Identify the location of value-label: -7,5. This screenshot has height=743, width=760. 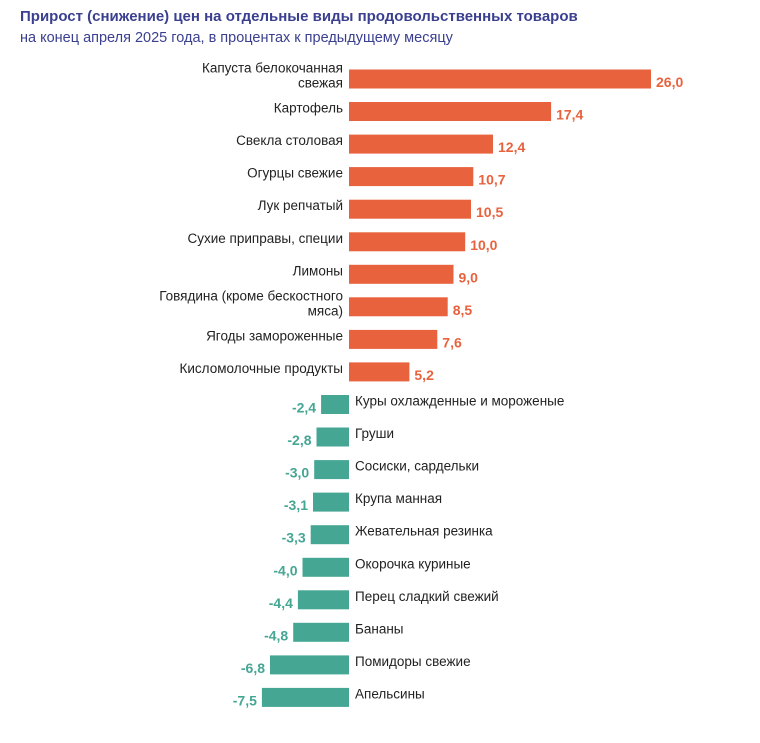
(245, 700).